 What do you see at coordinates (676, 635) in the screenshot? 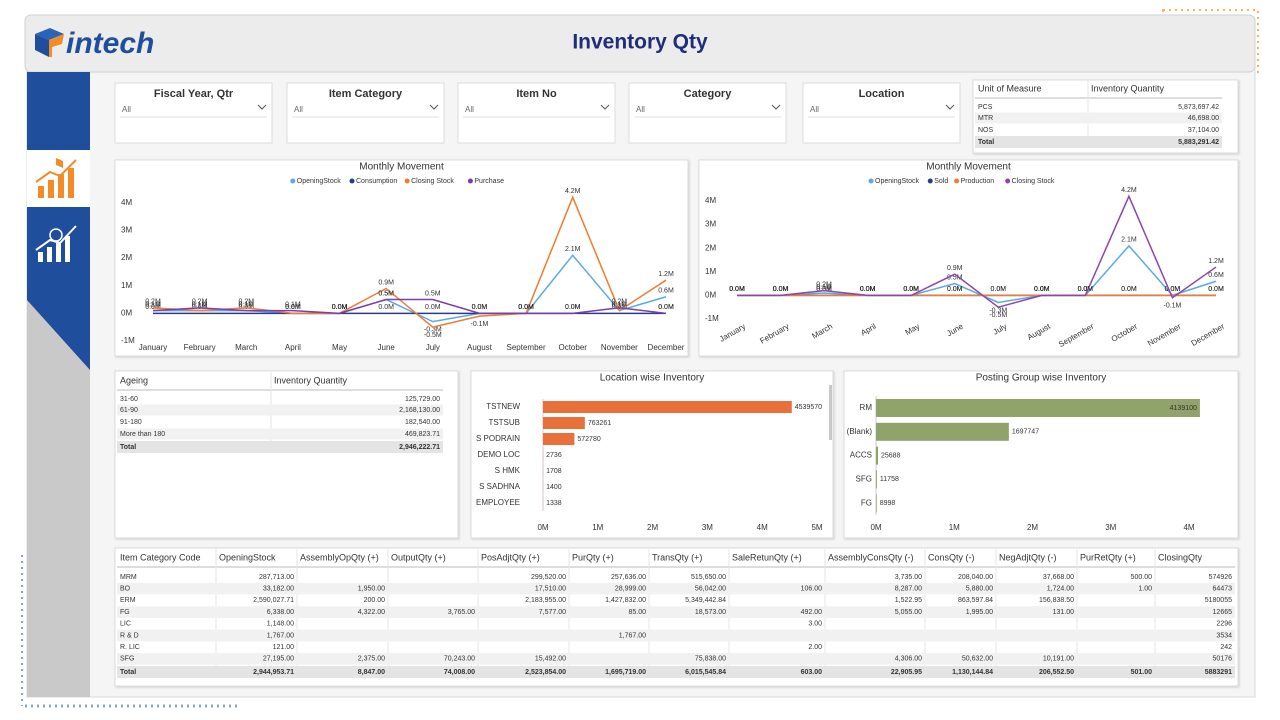
I see `table-row-band` at bounding box center [676, 635].